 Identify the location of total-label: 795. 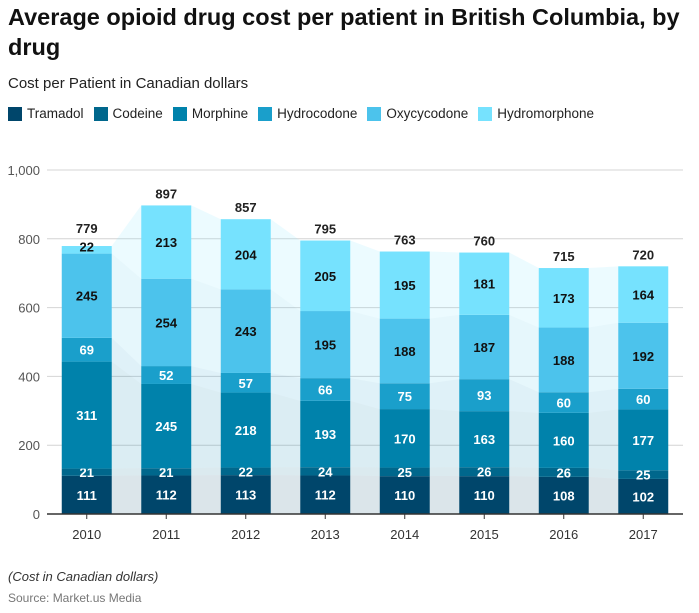
(325, 229).